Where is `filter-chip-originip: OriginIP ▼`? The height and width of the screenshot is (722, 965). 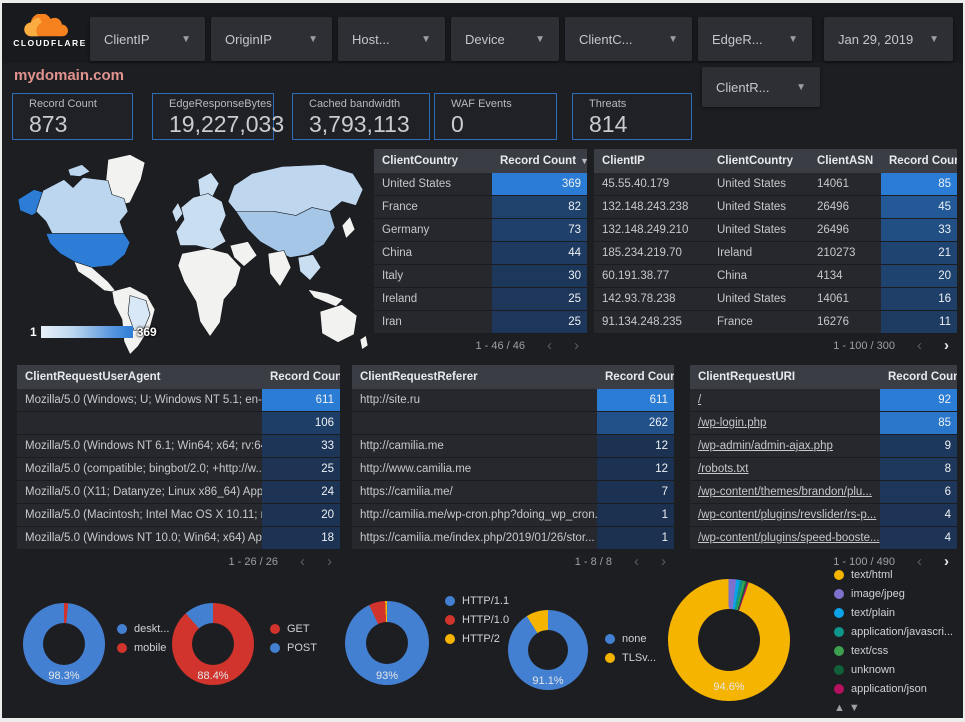 filter-chip-originip: OriginIP ▼ is located at coordinates (271, 39).